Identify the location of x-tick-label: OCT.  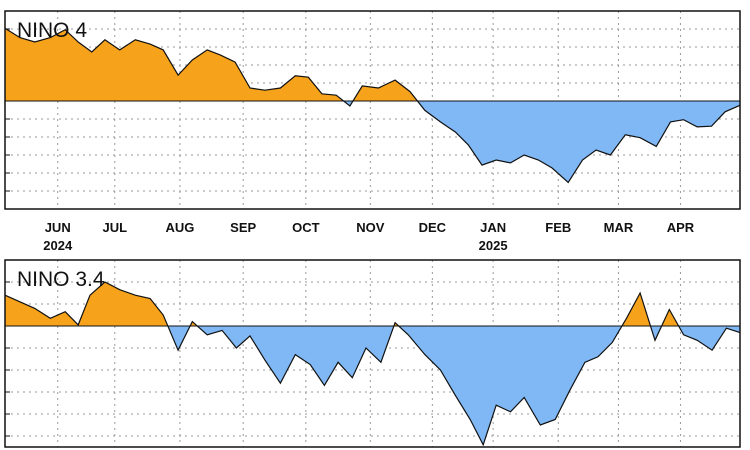
(306, 227).